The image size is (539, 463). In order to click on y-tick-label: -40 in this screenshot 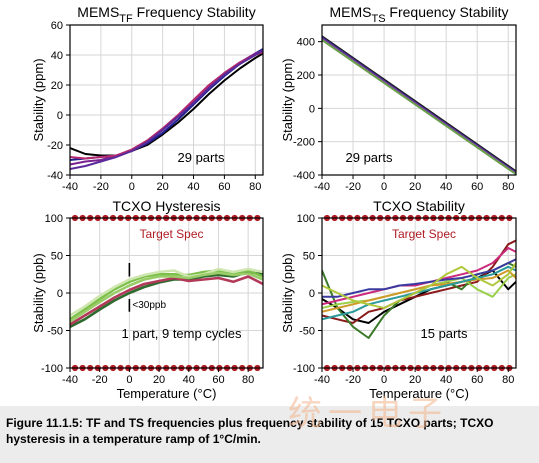, I will do `click(55, 176)`.